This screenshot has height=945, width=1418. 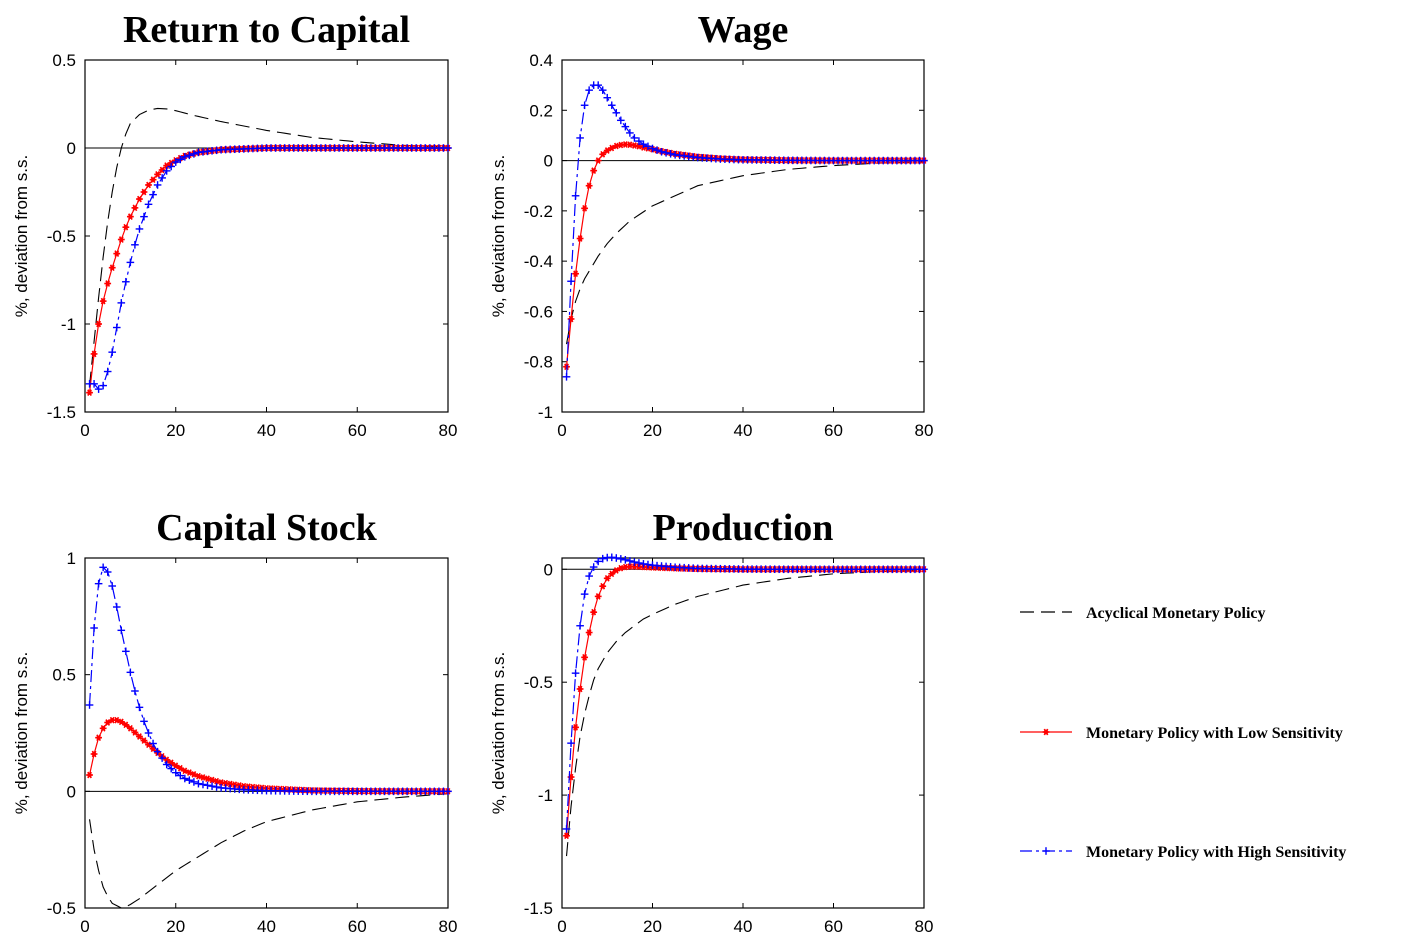 I want to click on x-tick-label: 20, so click(x=652, y=430).